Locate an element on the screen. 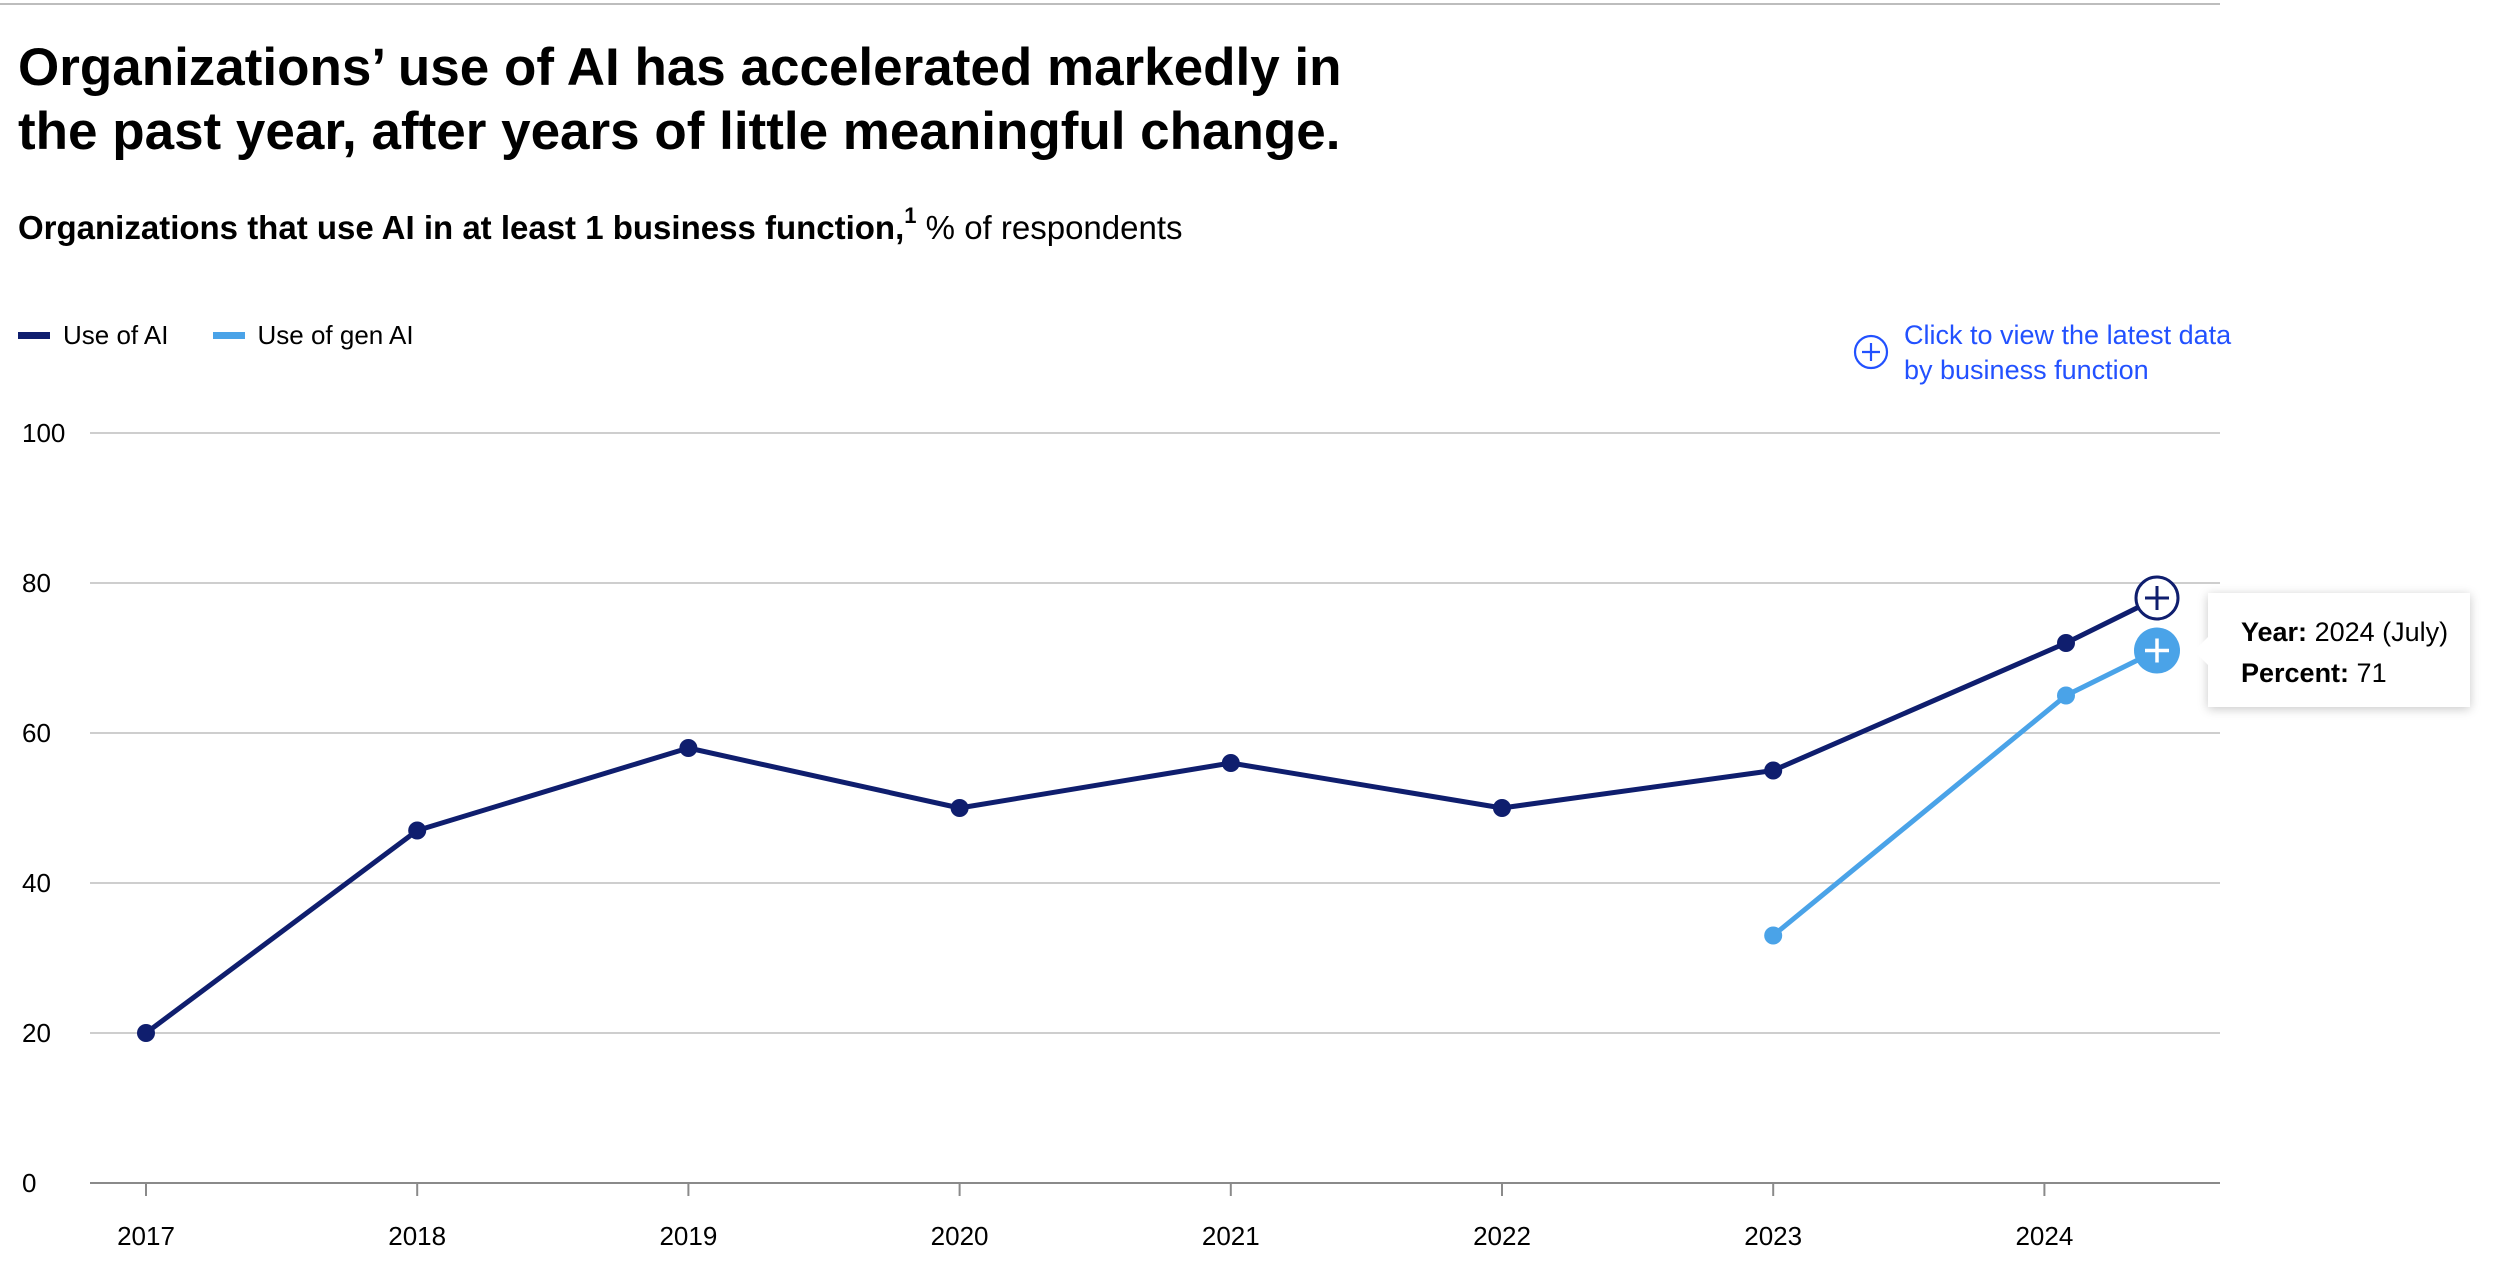 Image resolution: width=2498 pixels, height=1268 pixels. x-tick-label-2024: 2024 is located at coordinates (2044, 1236).